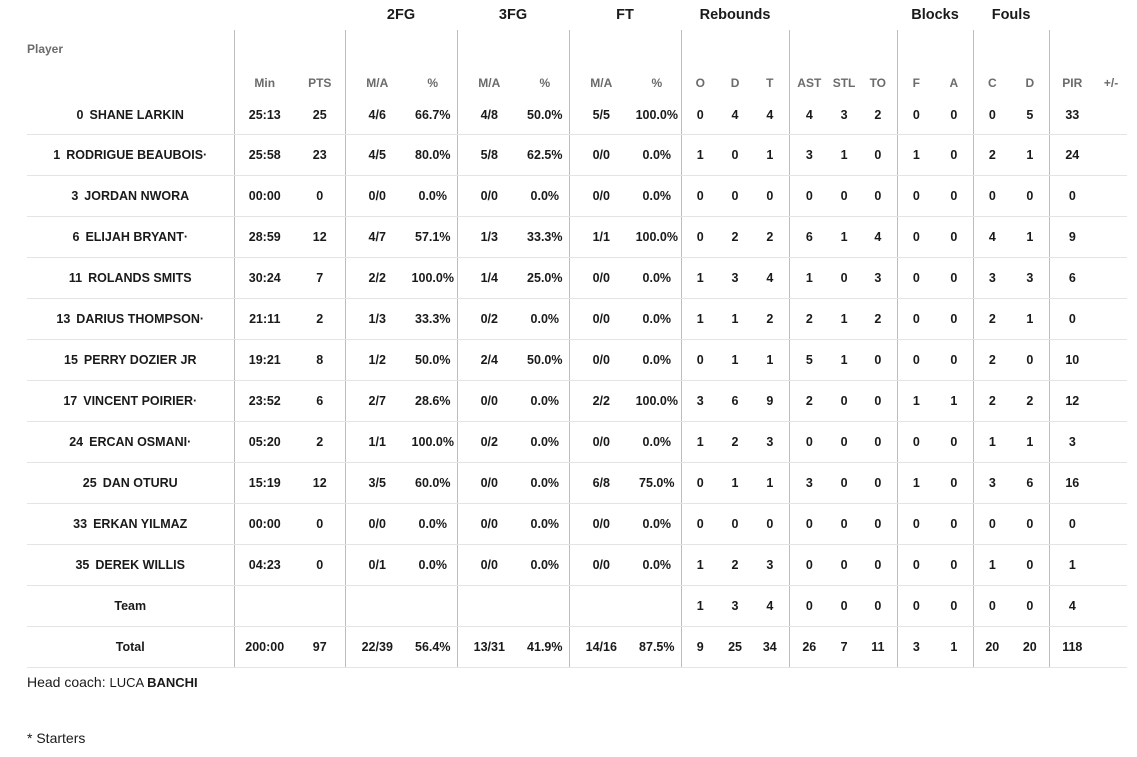  I want to click on header-blk-a: A, so click(954, 83).